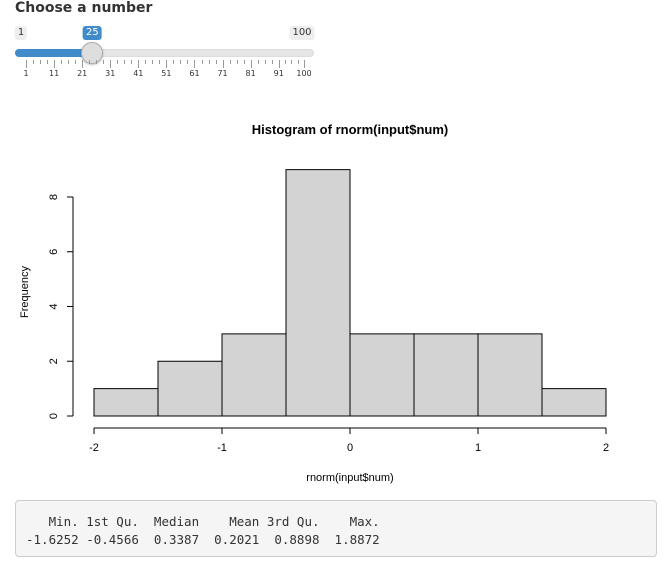 This screenshot has height=567, width=672. I want to click on slider-tick-label: 11, so click(54, 73).